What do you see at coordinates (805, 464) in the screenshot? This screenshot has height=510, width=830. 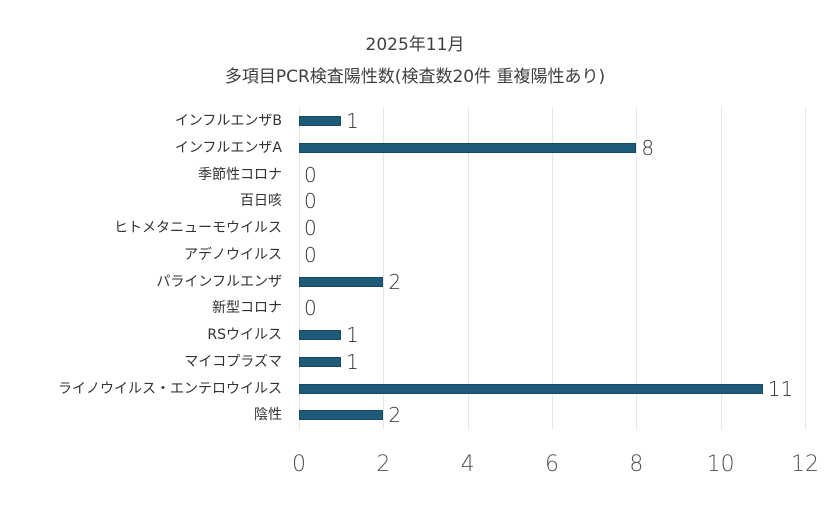 I see `x-tick-label: 12` at bounding box center [805, 464].